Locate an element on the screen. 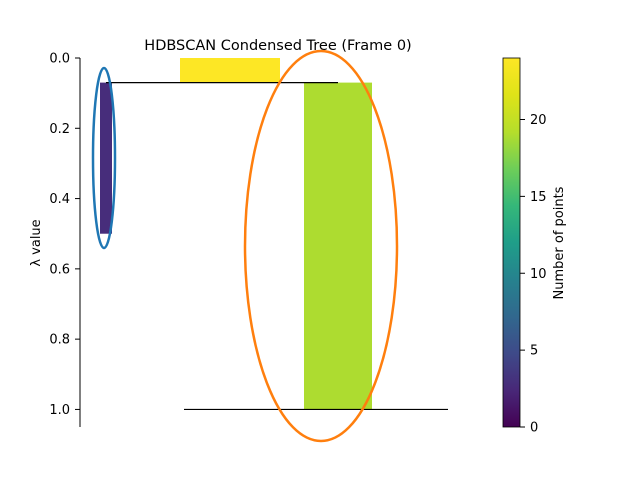 This screenshot has width=640, height=480. y-tick-label: 0.6 is located at coordinates (59, 269).